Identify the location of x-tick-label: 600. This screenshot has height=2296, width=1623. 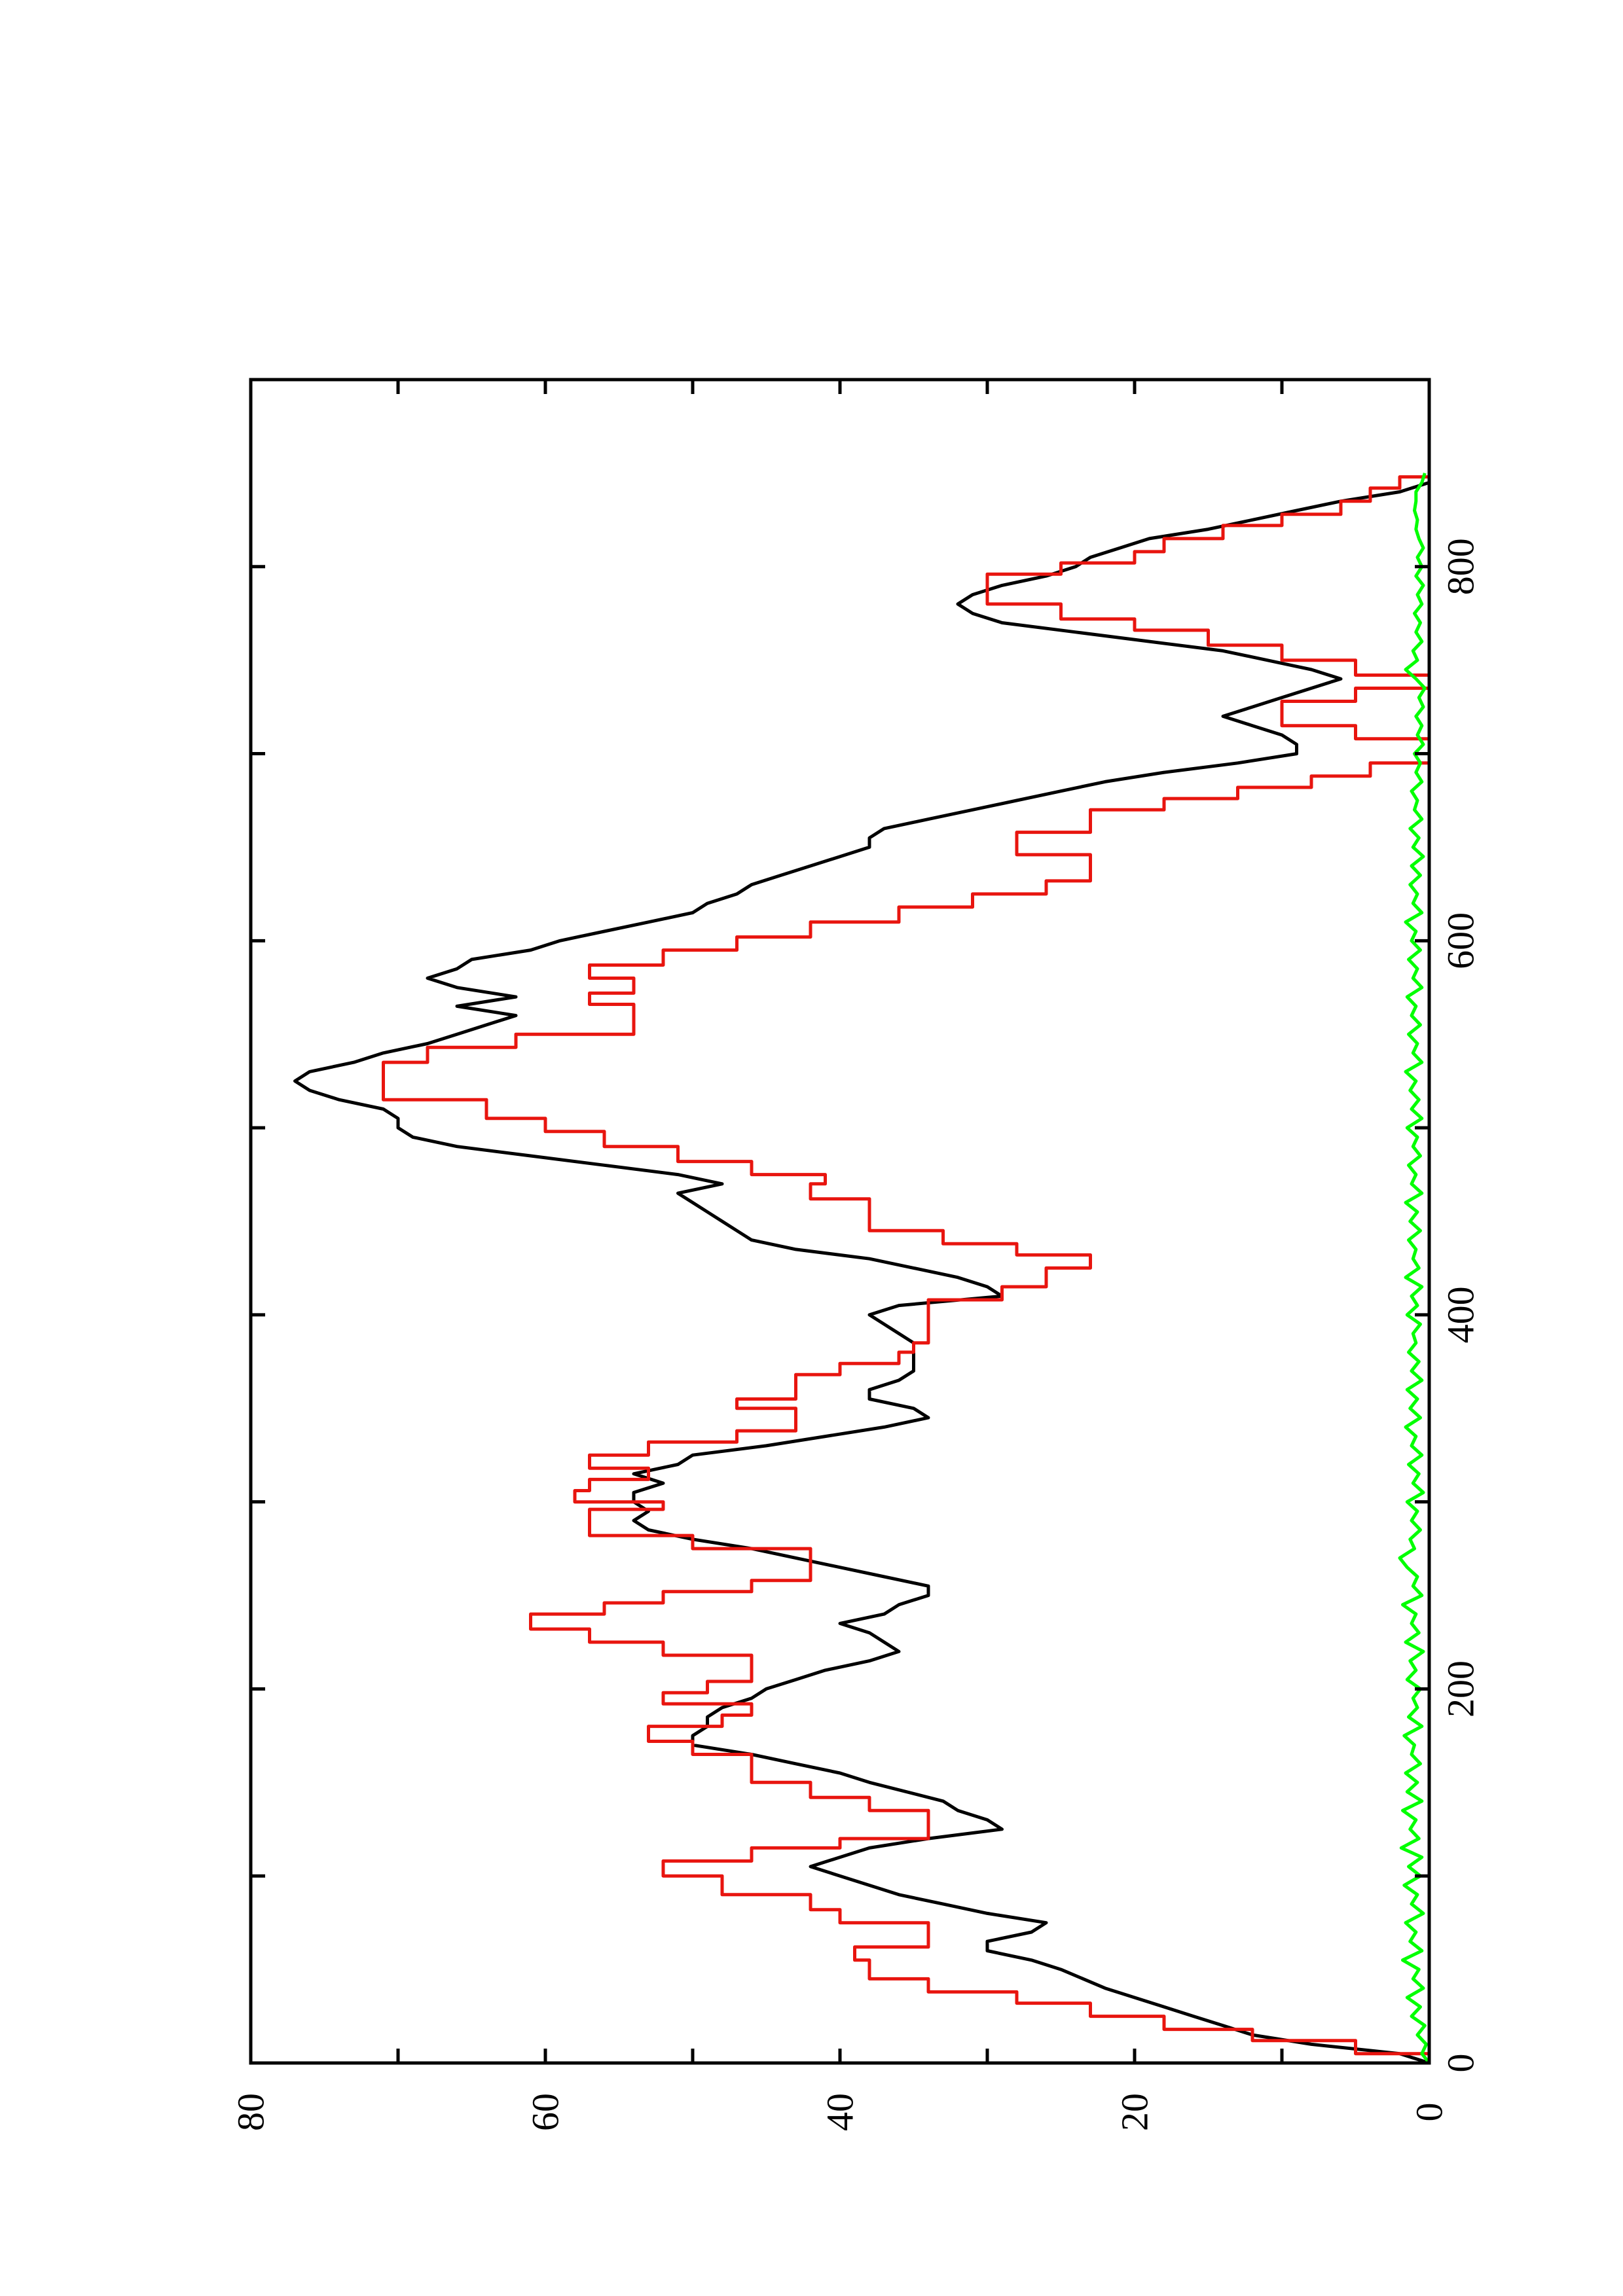
(1461, 940).